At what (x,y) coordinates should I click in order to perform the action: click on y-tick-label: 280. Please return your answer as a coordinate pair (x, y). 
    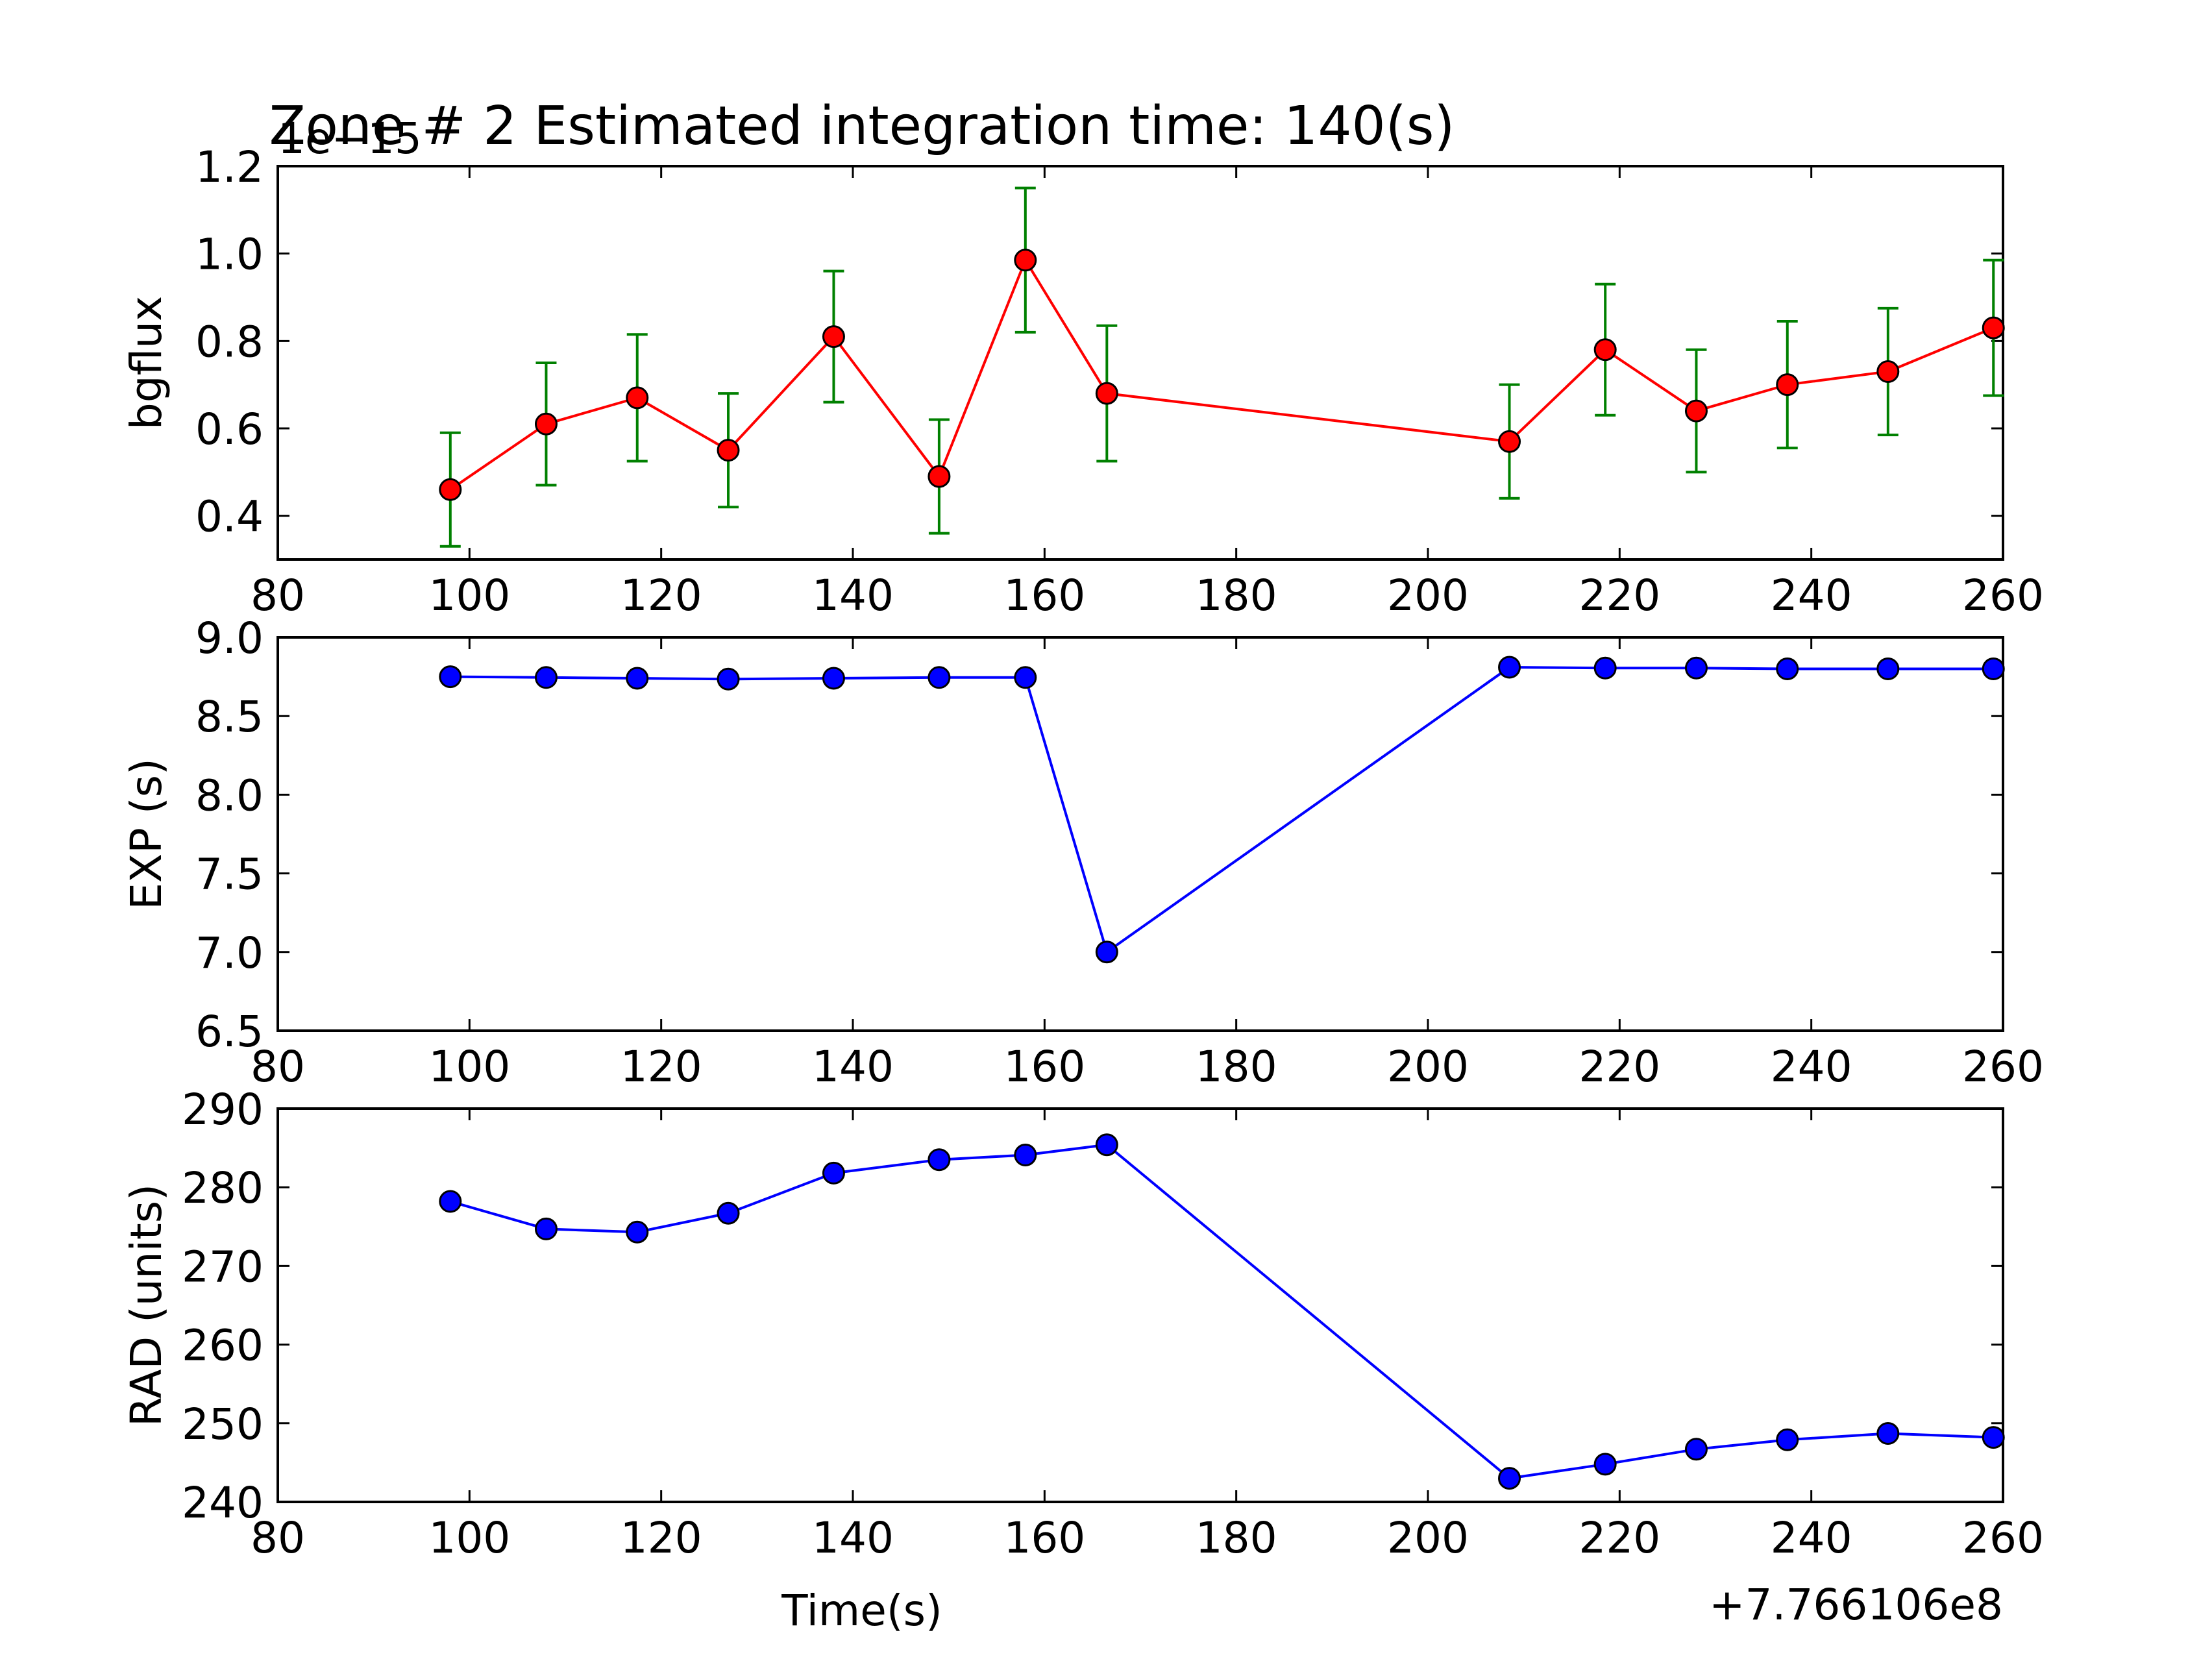
    Looking at the image, I should click on (223, 1188).